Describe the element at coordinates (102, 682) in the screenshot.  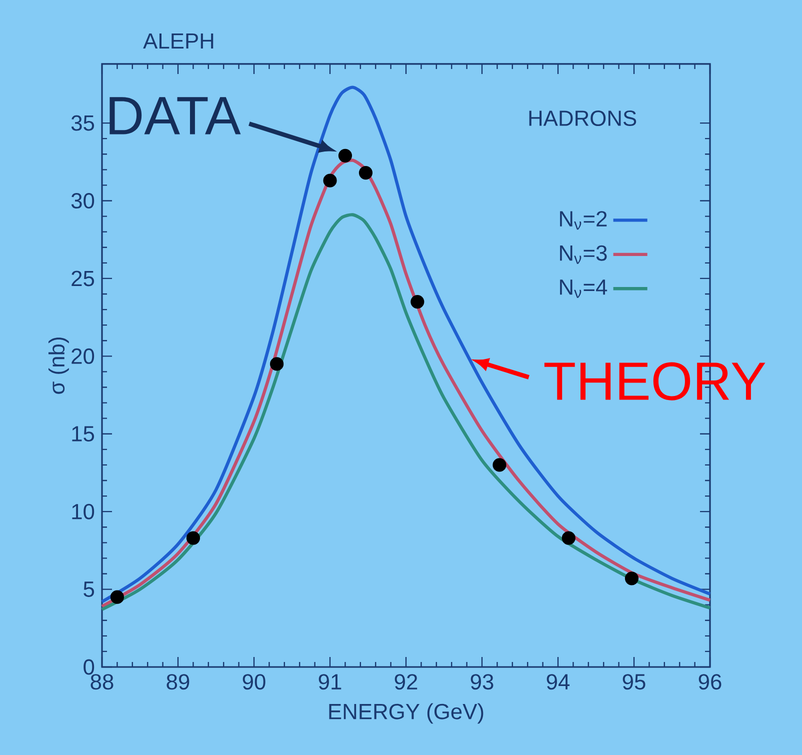
I see `x-tick-label: 88` at that location.